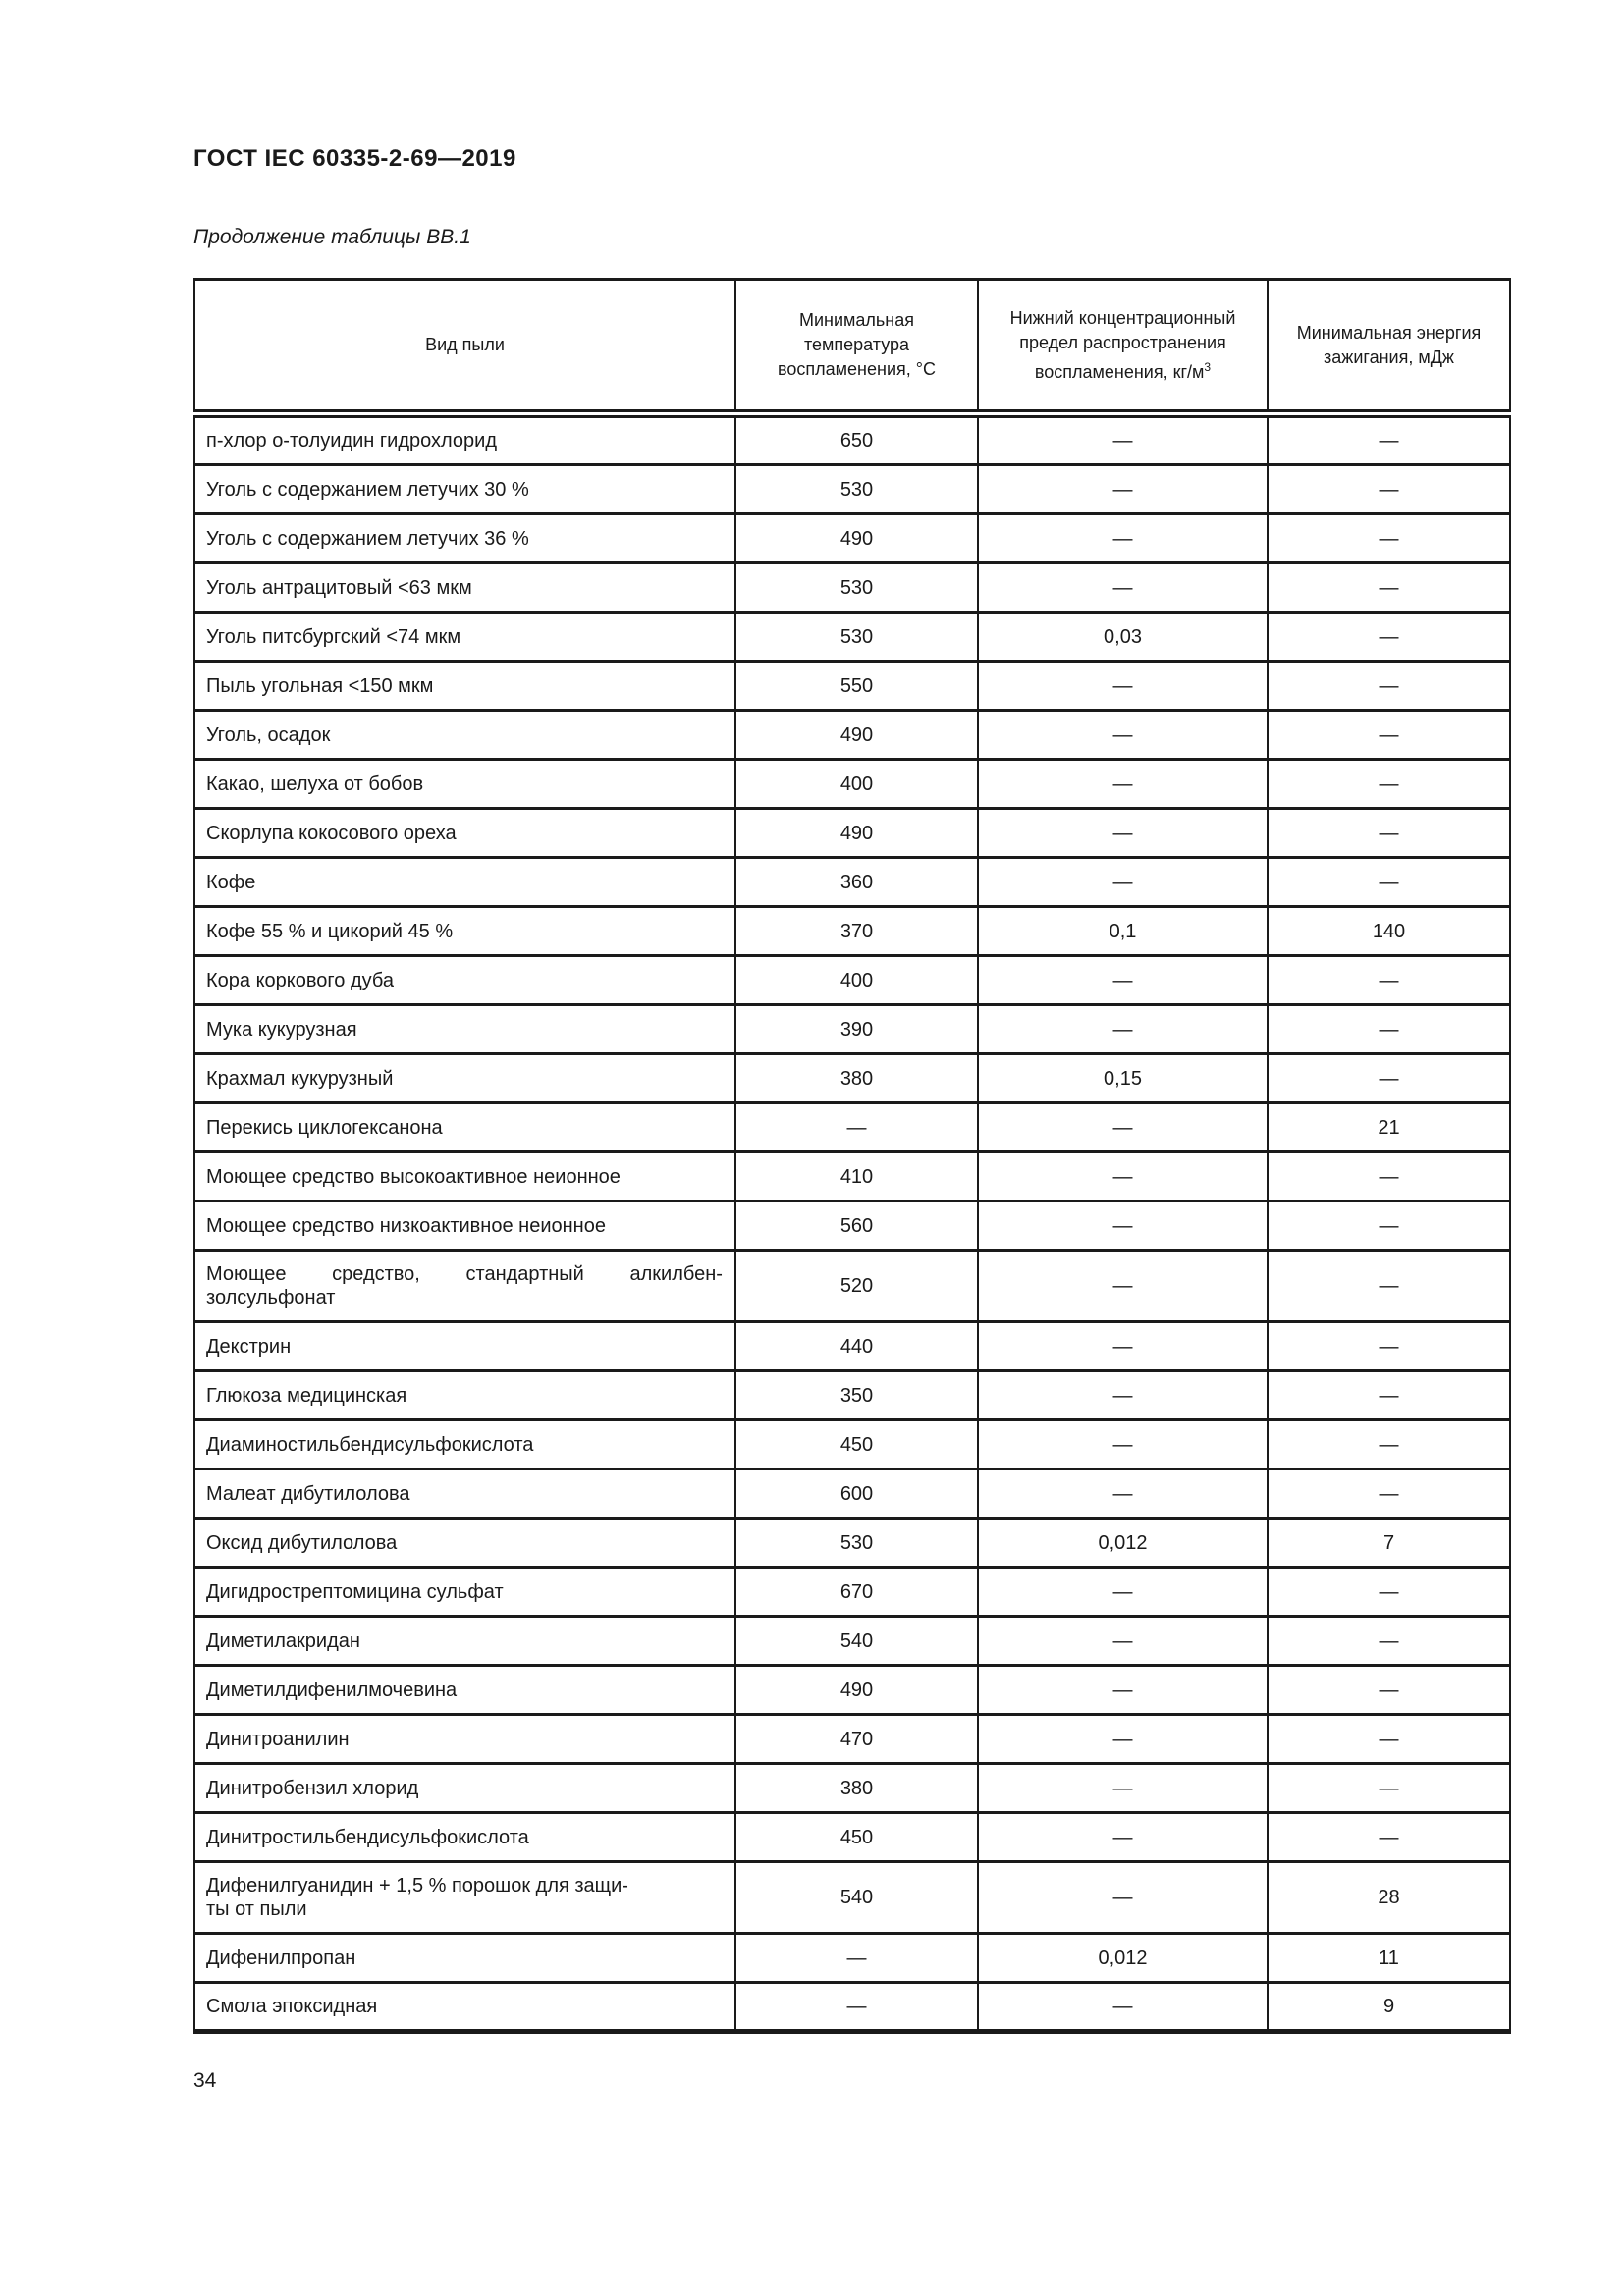 The width and height of the screenshot is (1624, 2296). I want to click on table-row: Мука кукурузная 390— —, so click(852, 1029).